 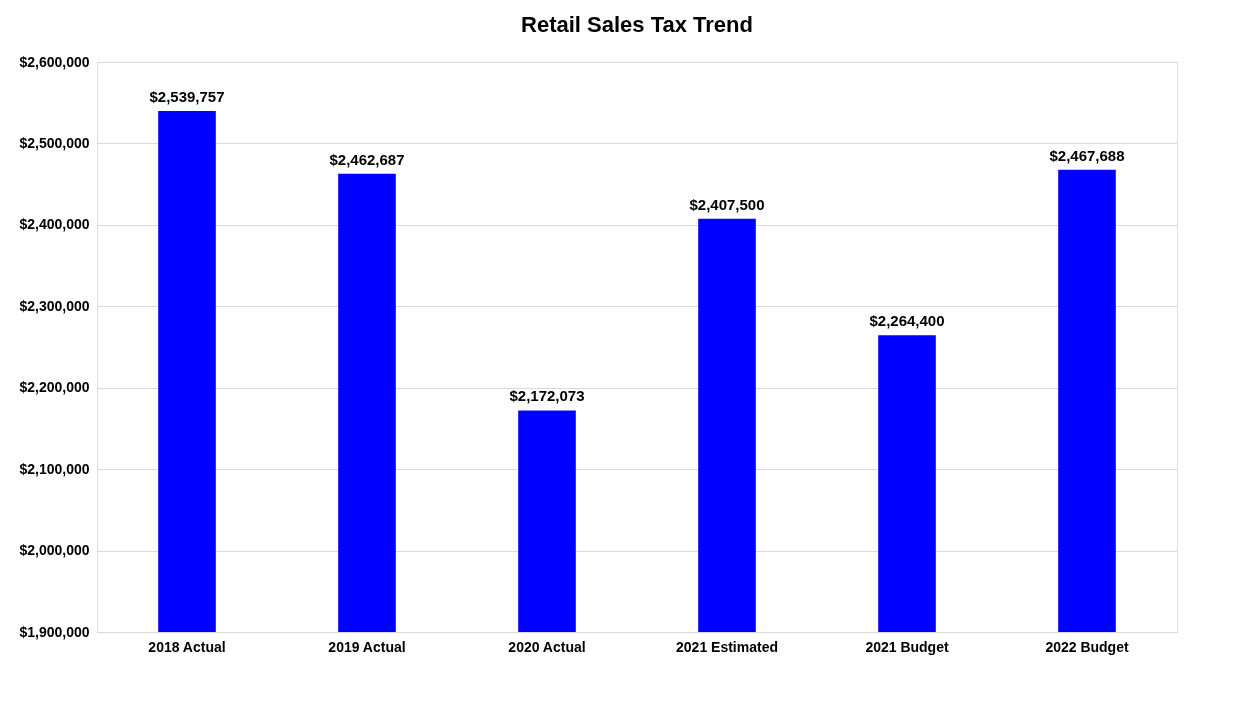 I want to click on y-tick-label: $2,100,000, so click(x=54, y=468).